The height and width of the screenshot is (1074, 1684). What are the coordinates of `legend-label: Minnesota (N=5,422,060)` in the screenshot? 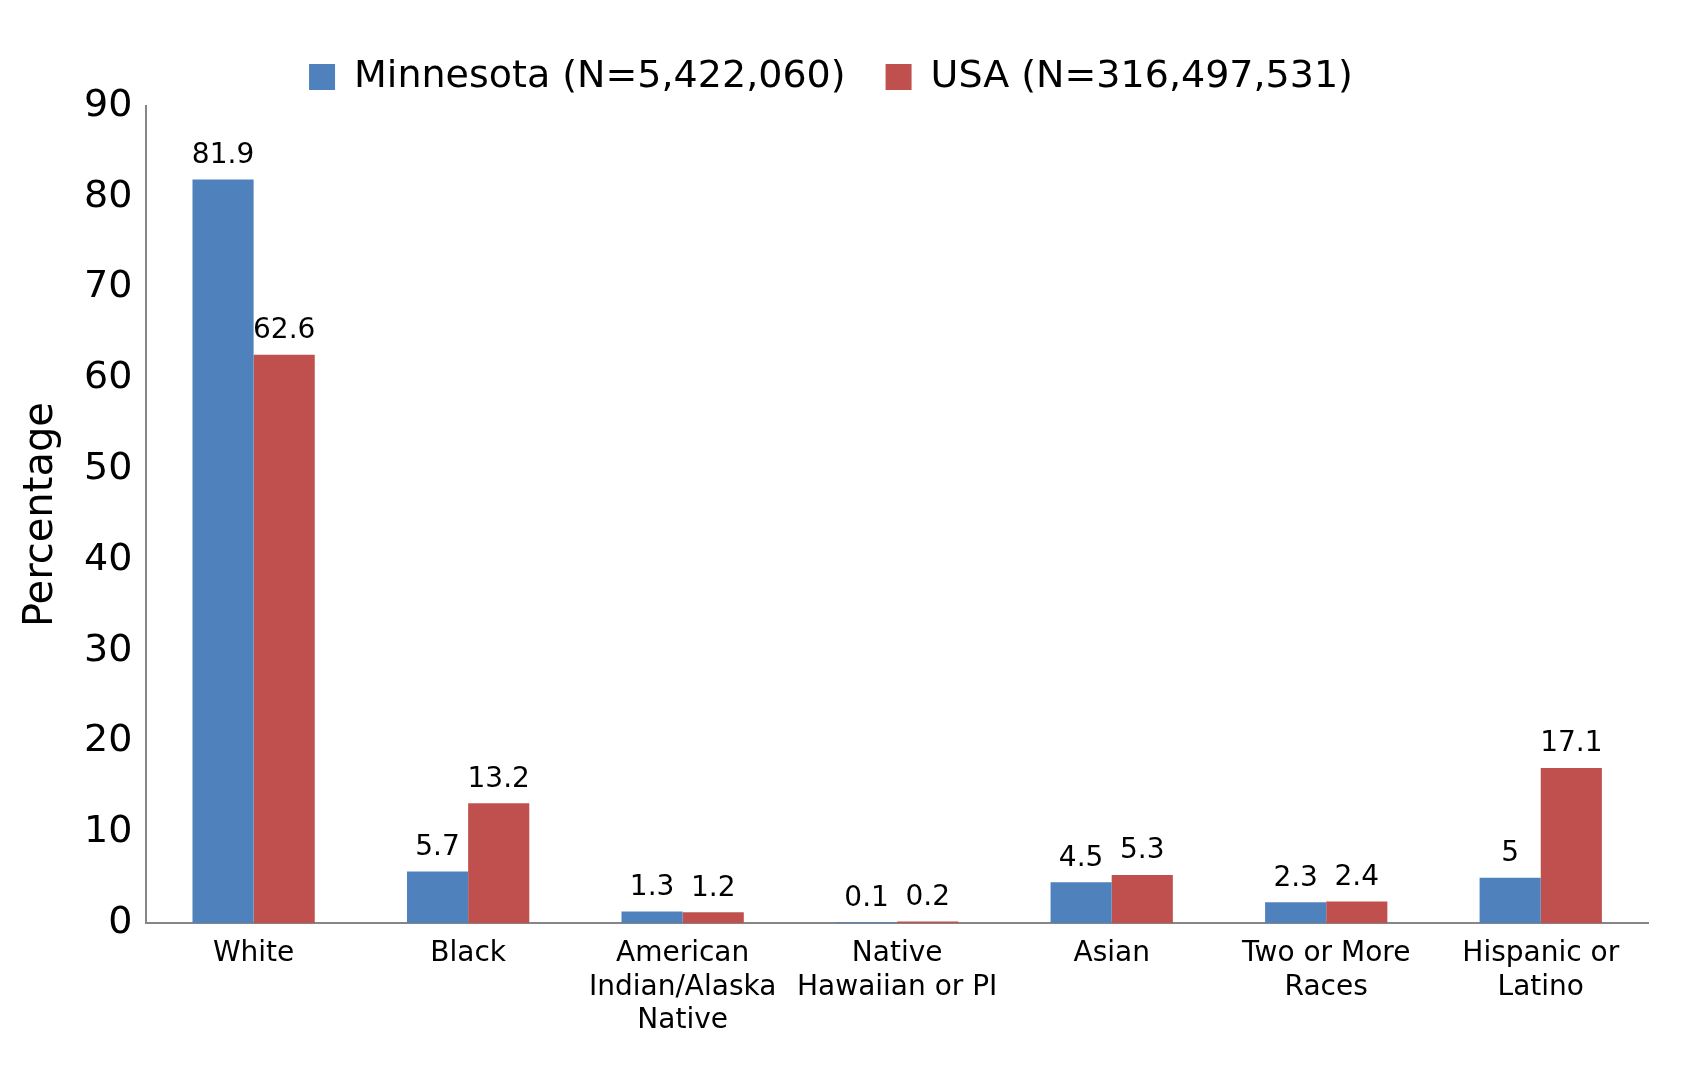 It's located at (600, 73).